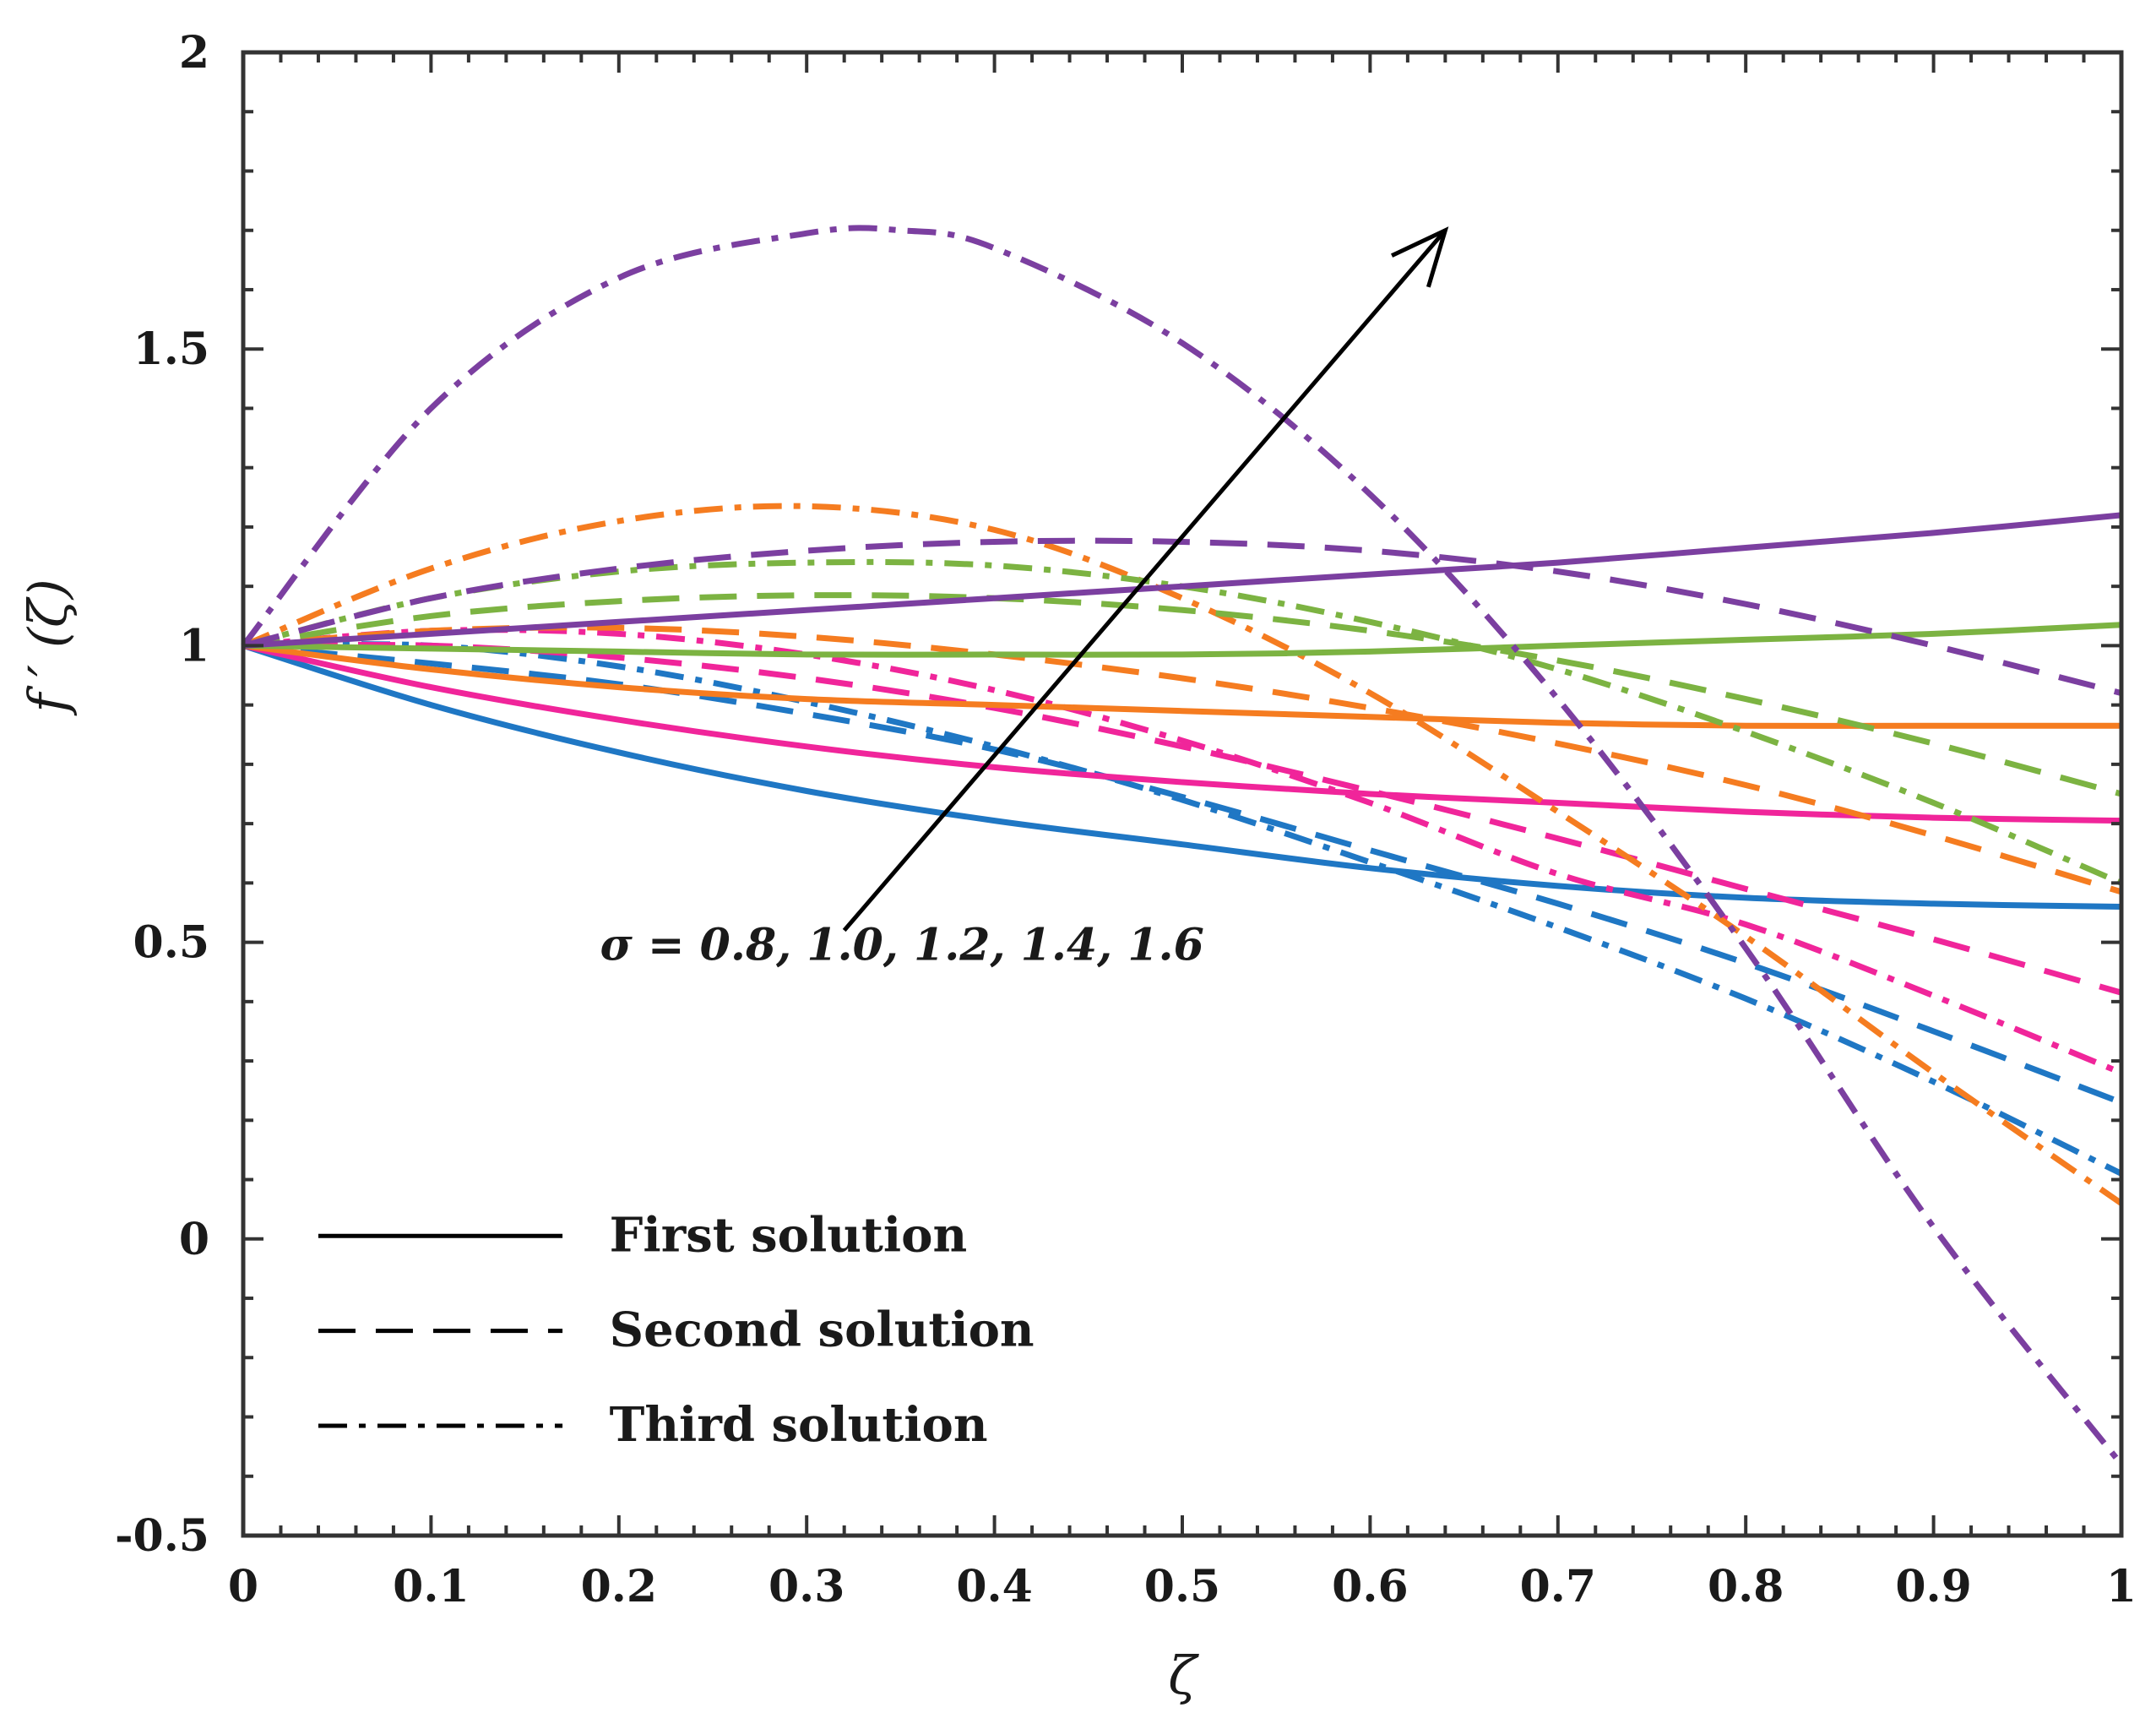  Describe the element at coordinates (2121, 1586) in the screenshot. I see `x-tick-label: 1` at that location.